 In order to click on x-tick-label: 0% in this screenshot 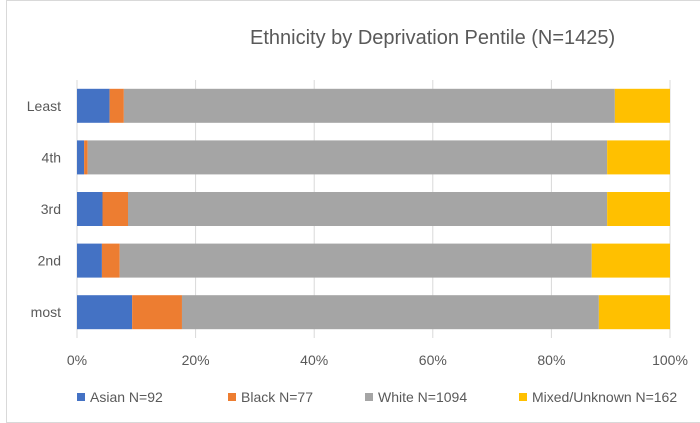, I will do `click(77, 360)`.